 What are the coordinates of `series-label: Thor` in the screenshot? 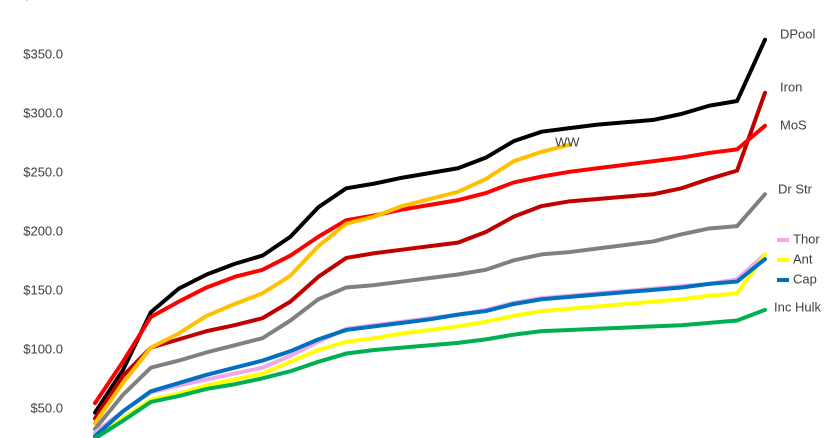 It's located at (806, 238).